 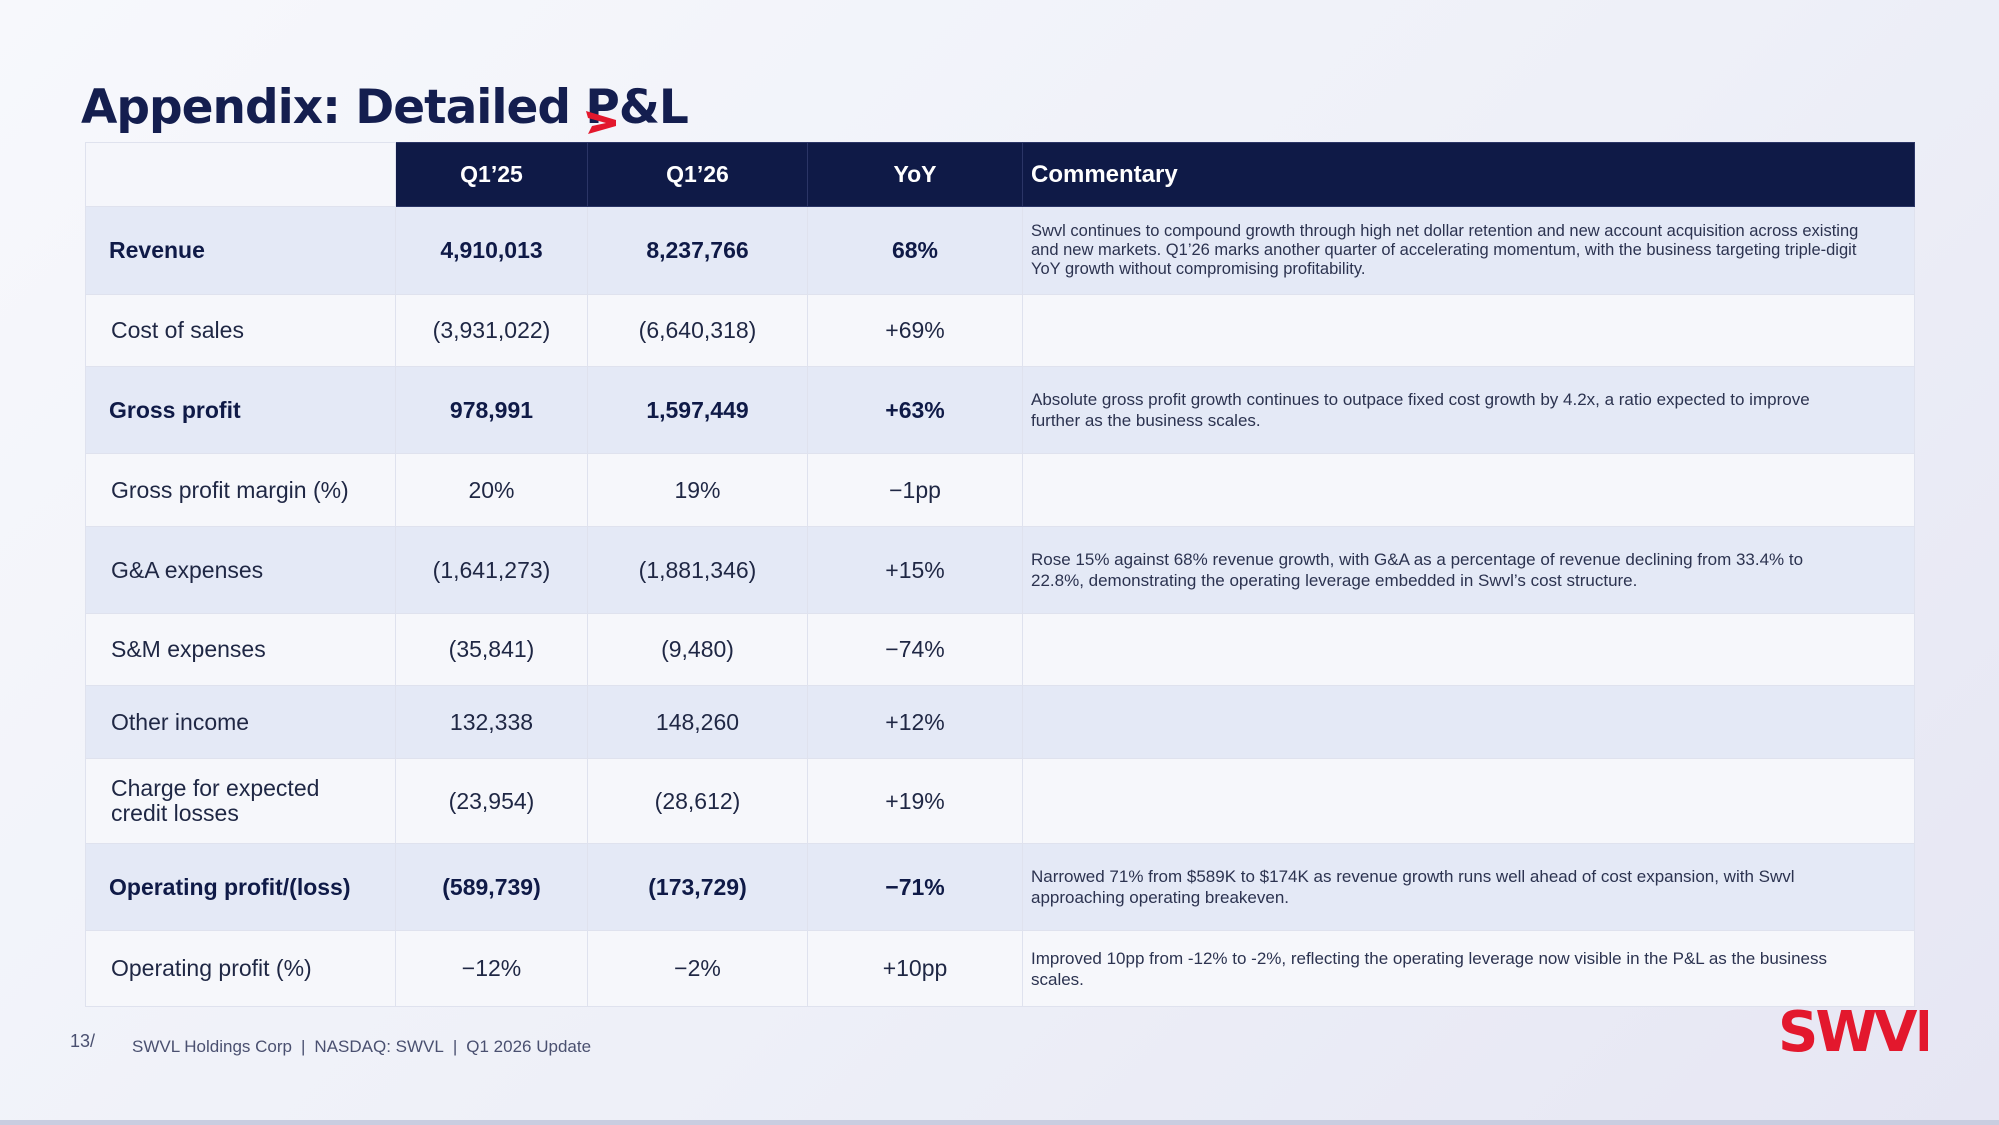 I want to click on q1-26-value: (1,881,346), so click(x=697, y=570).